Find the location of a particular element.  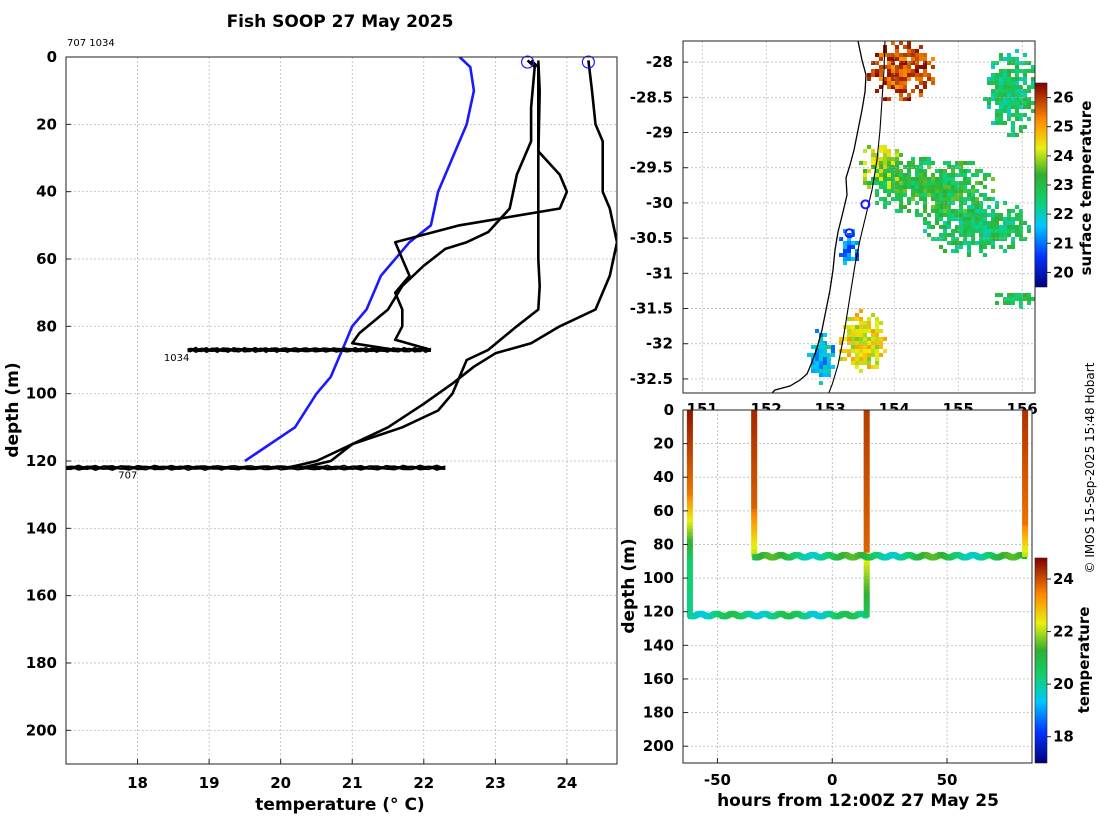

profile-y-tick-label: 140 is located at coordinates (41, 528).